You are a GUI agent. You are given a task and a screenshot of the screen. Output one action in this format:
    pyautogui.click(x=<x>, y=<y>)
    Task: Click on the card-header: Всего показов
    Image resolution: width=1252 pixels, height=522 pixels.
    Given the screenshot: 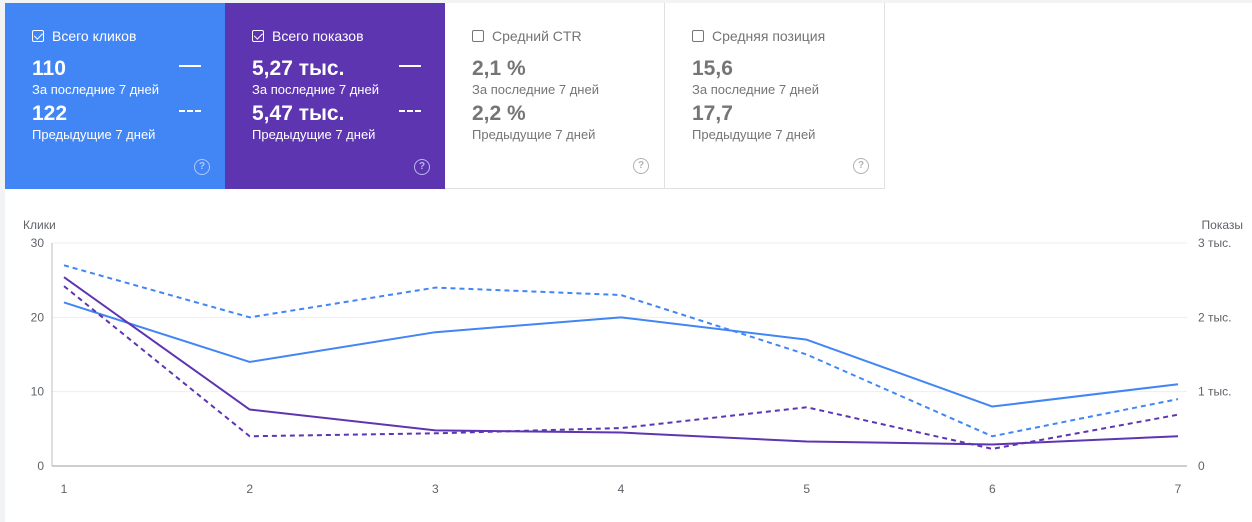 What is the action you would take?
    pyautogui.click(x=348, y=36)
    